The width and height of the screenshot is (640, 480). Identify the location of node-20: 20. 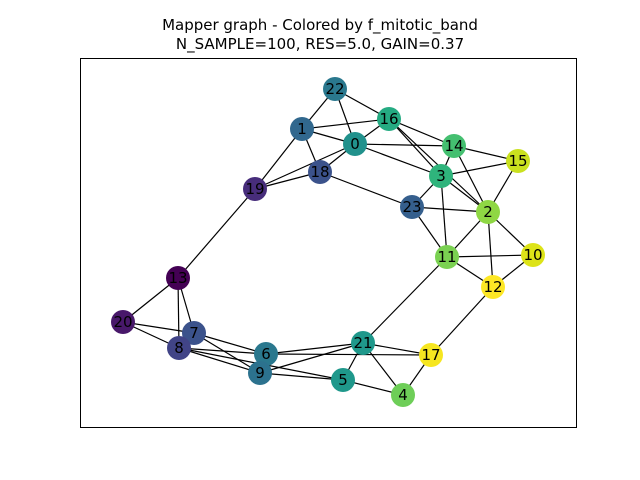
(123, 322).